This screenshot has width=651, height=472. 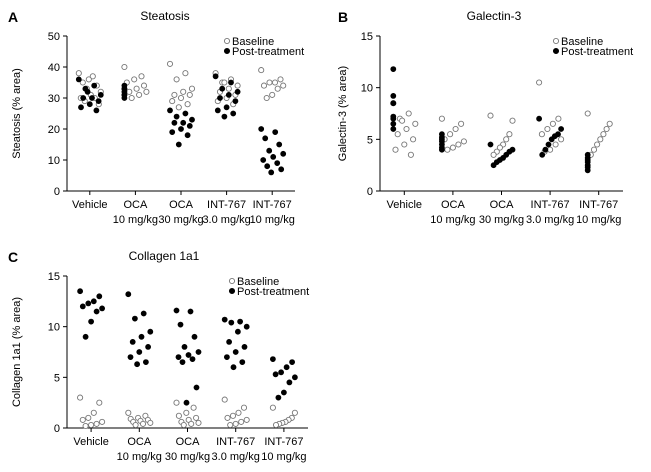 What do you see at coordinates (494, 16) in the screenshot?
I see `chart-title: Galectin-3` at bounding box center [494, 16].